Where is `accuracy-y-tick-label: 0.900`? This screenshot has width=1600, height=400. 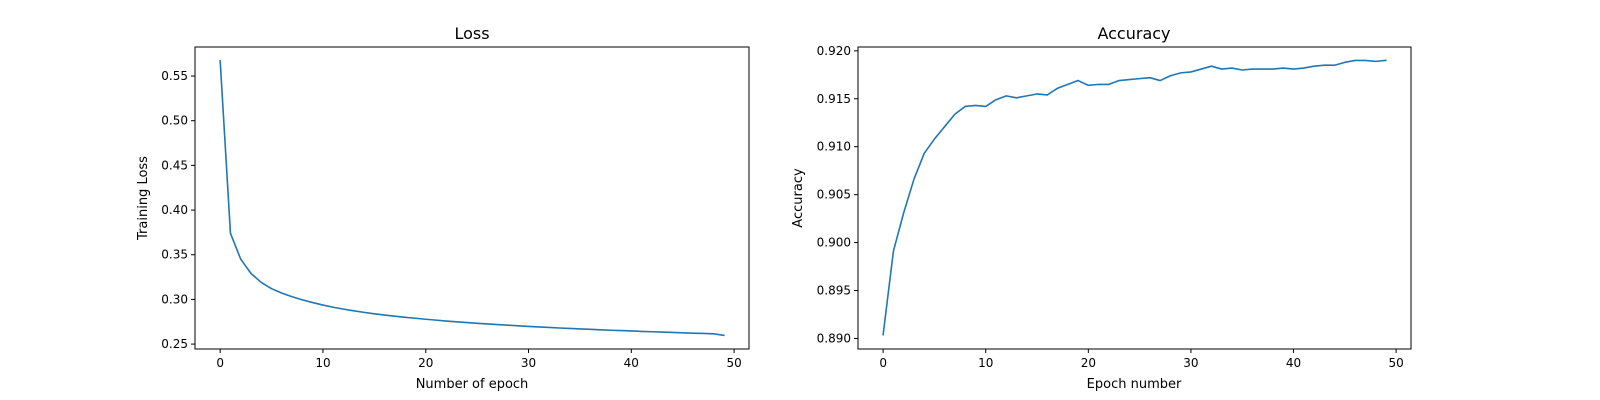
accuracy-y-tick-label: 0.900 is located at coordinates (834, 243).